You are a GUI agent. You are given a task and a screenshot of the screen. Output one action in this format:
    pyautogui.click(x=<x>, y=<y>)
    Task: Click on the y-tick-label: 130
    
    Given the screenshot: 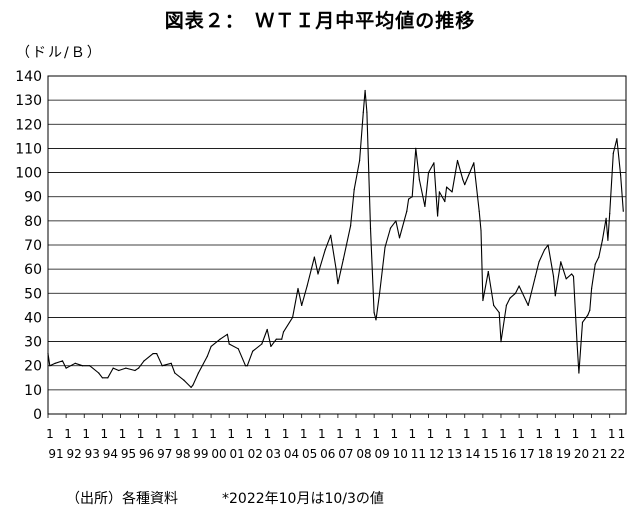 What is the action you would take?
    pyautogui.click(x=28, y=101)
    